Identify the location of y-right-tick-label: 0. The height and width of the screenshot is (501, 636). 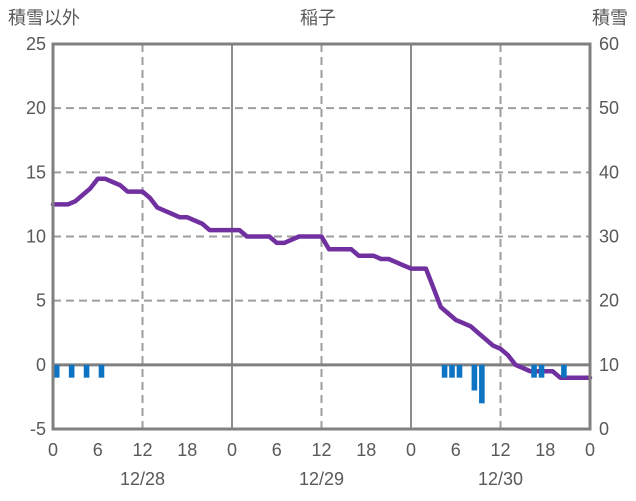
(604, 429).